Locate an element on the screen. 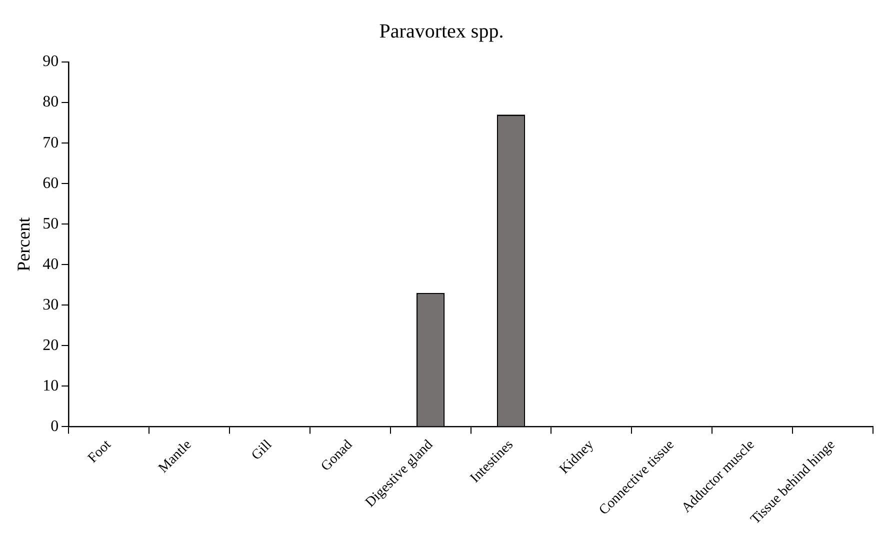  y-tick-label: 70 is located at coordinates (50, 143).